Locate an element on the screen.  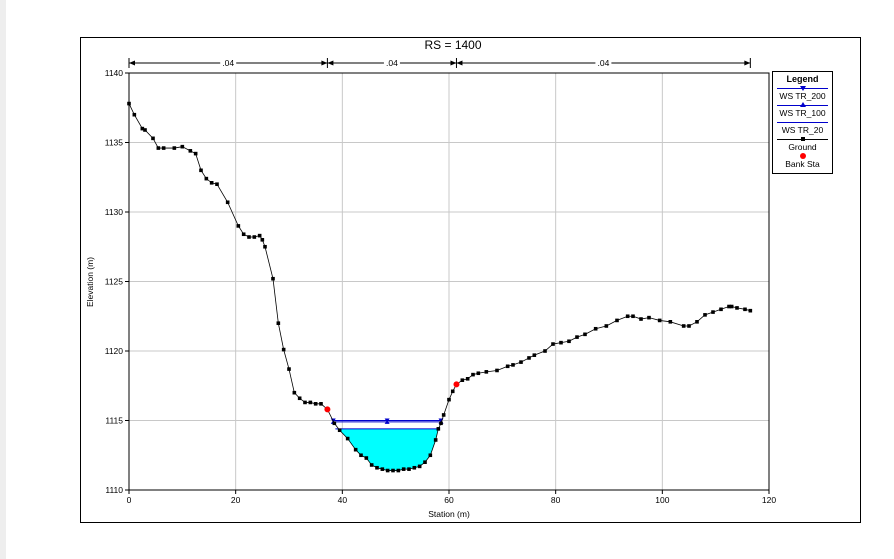
y-tick-label: 1140 is located at coordinates (114, 73).